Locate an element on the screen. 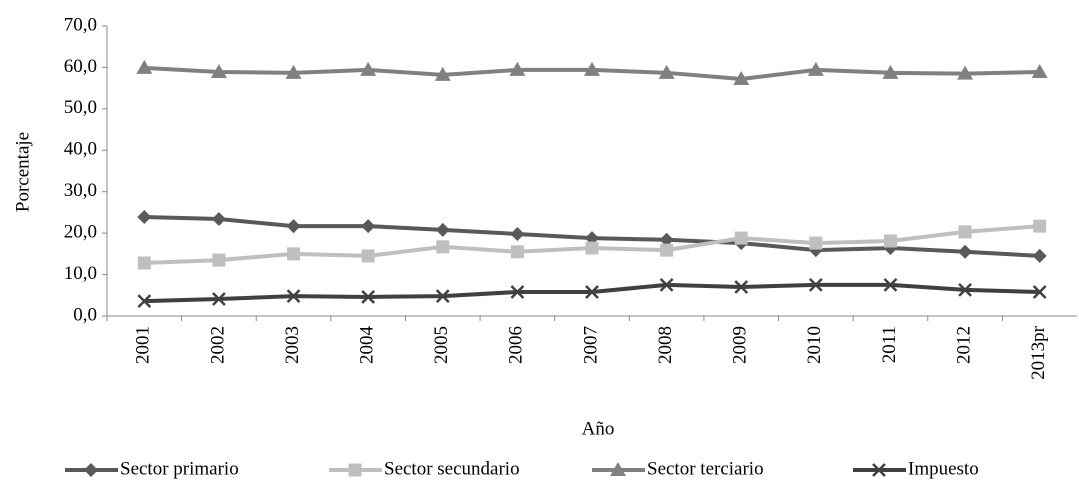  y-tick-label: 70,0 is located at coordinates (80, 24).